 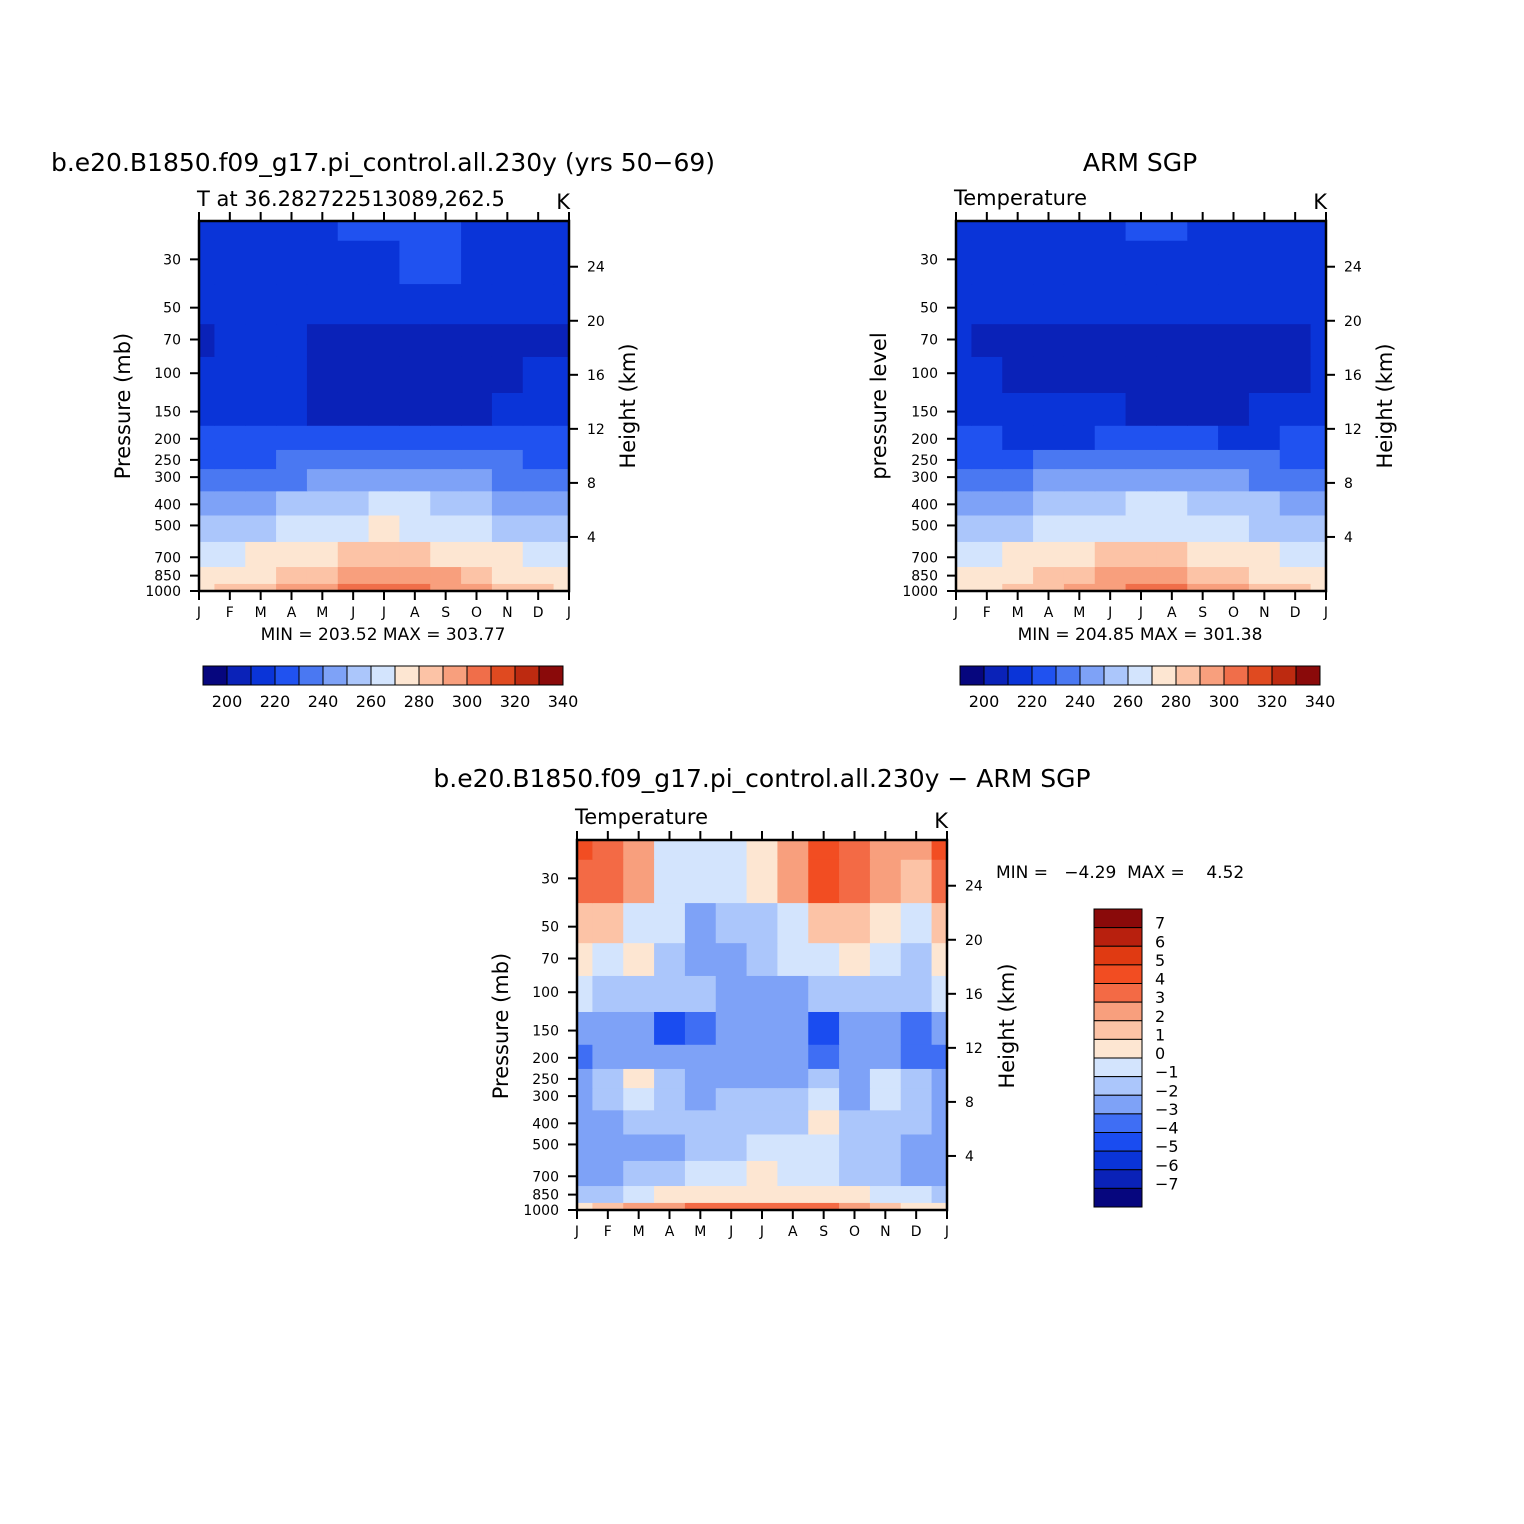 I want to click on model-colorbar: 200 220 240 260 280 300 320 340, so click(x=390, y=688).